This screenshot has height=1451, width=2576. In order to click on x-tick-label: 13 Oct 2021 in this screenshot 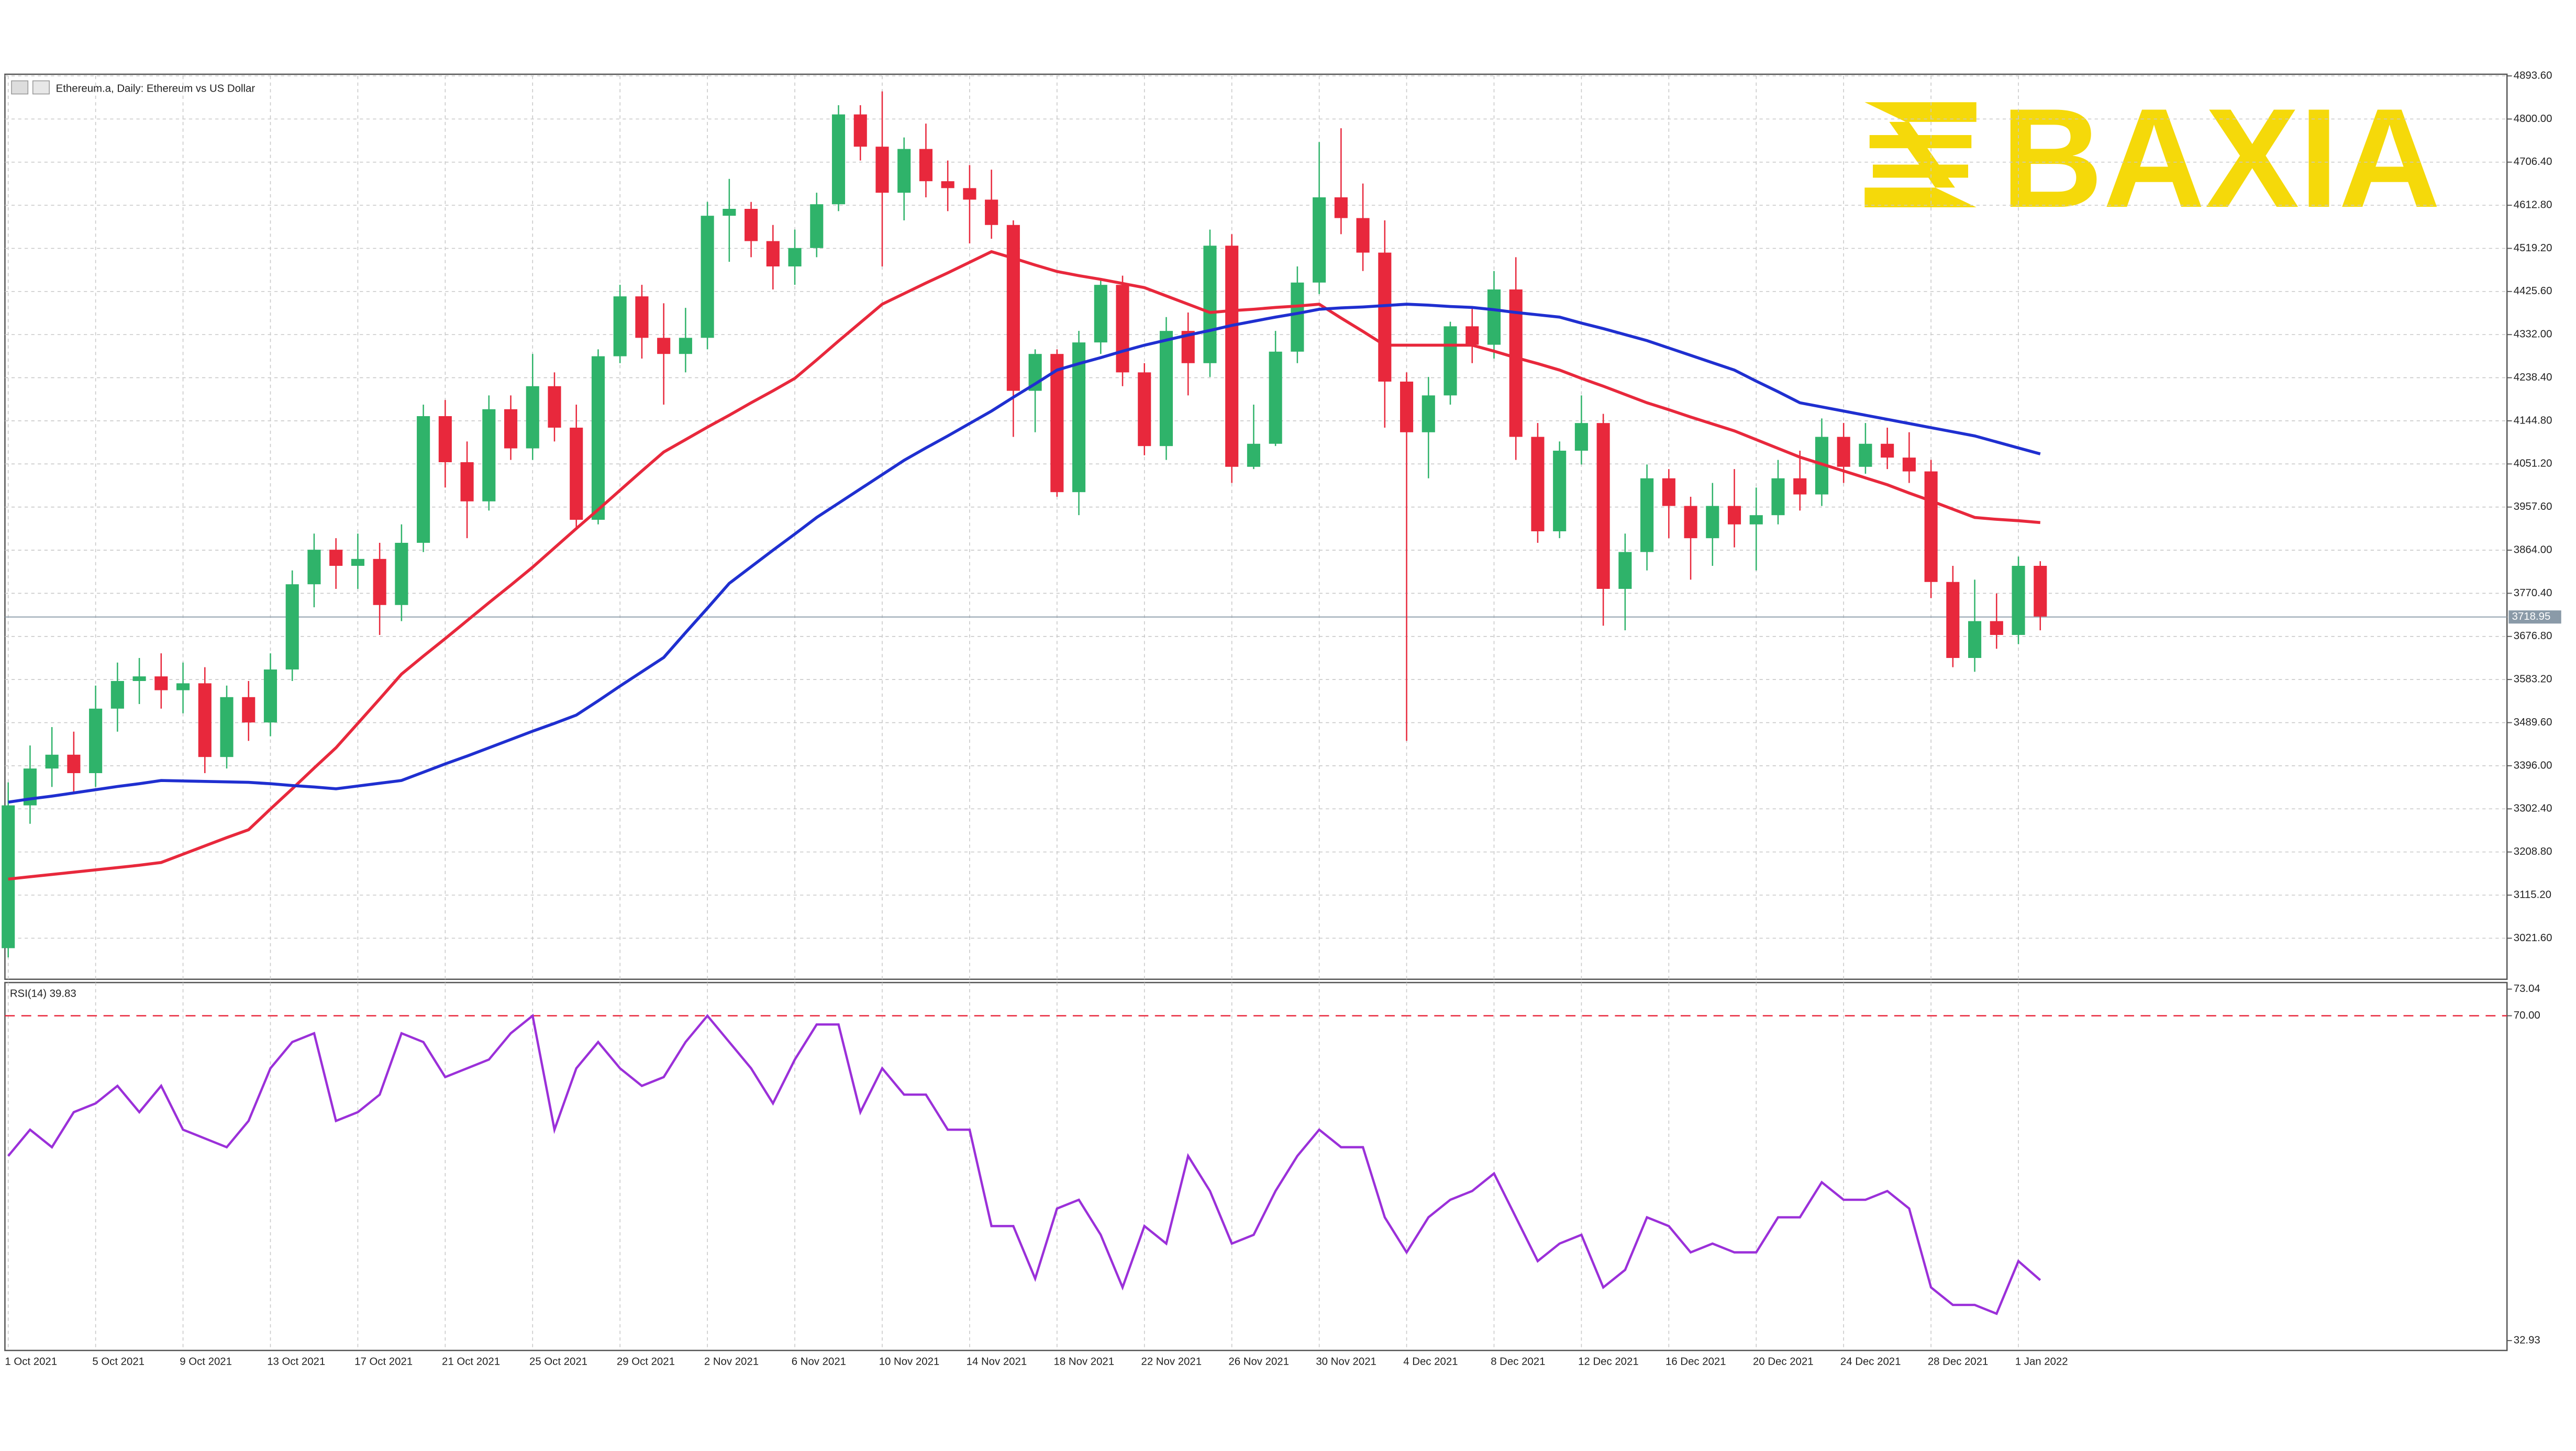, I will do `click(296, 1362)`.